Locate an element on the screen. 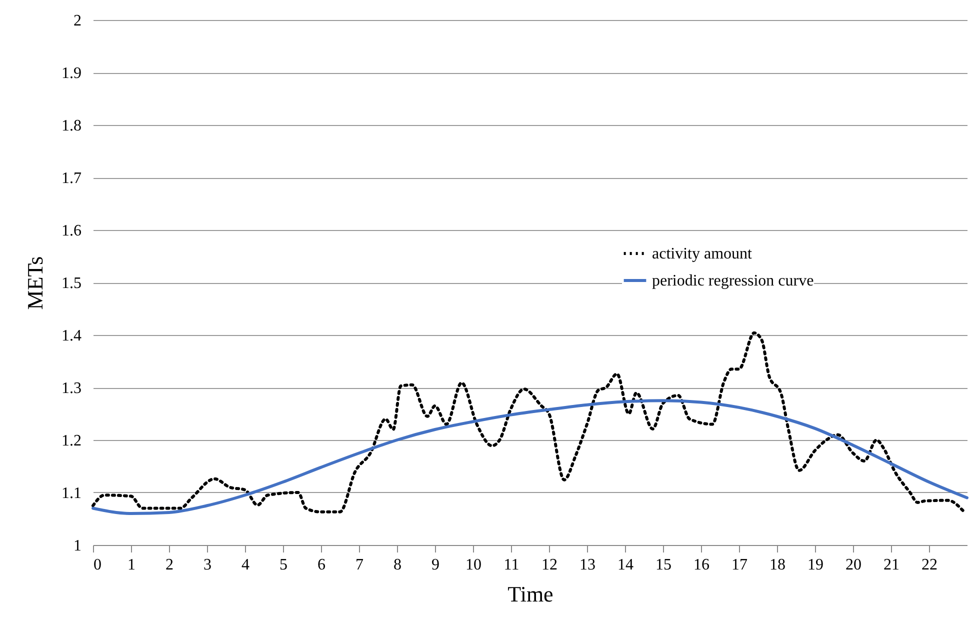  y-tick-label: 1.4 is located at coordinates (72, 336).